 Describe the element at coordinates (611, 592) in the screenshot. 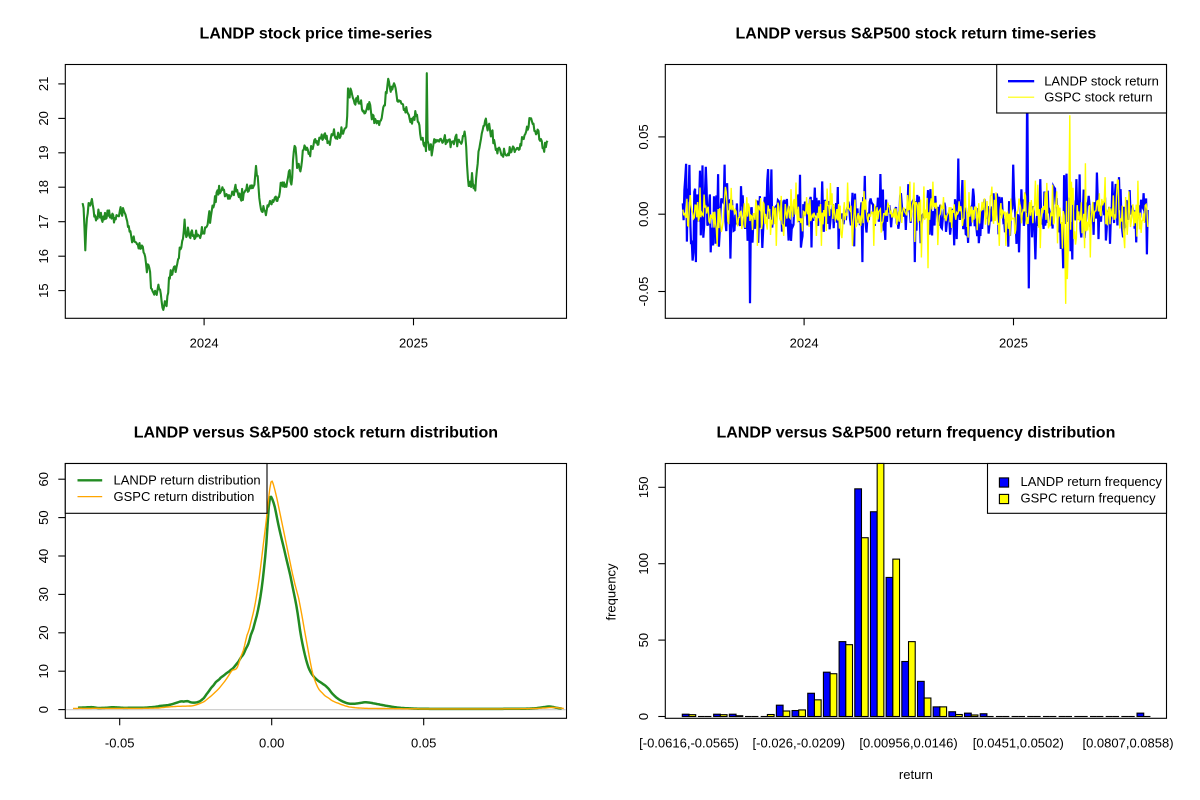

I see `svg-text: frequency` at that location.